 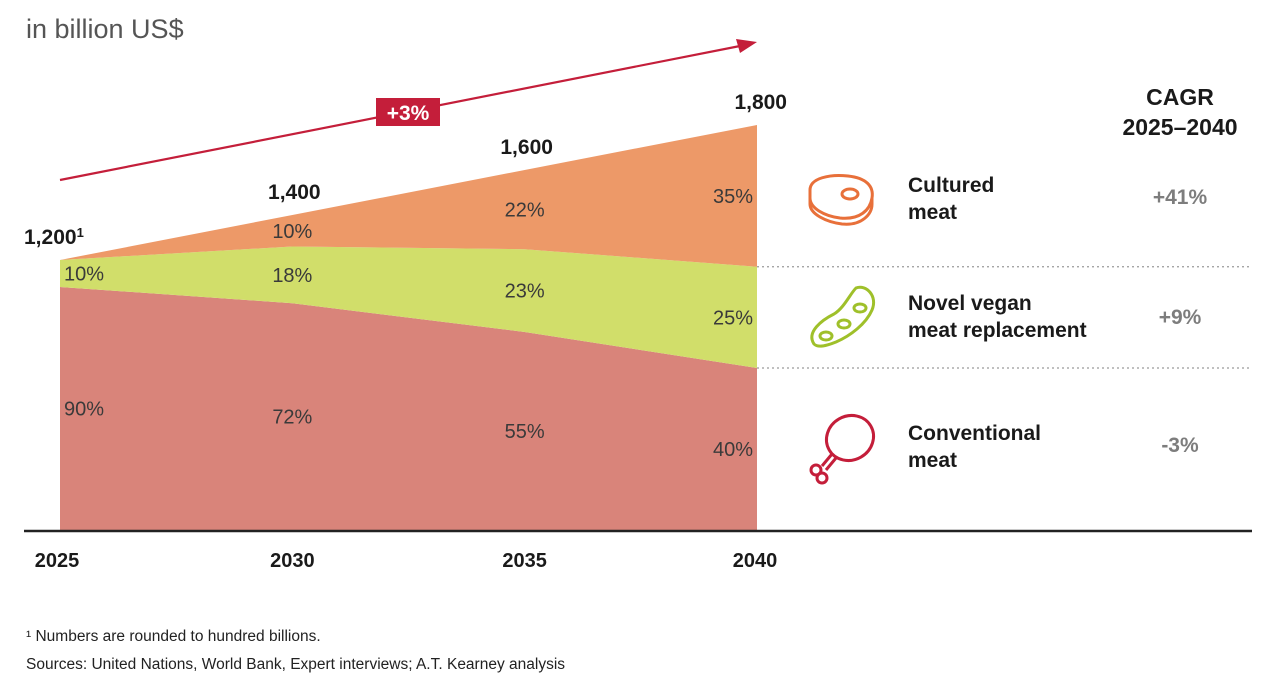 I want to click on cagr-value-vegan: +9%, so click(x=1180, y=317).